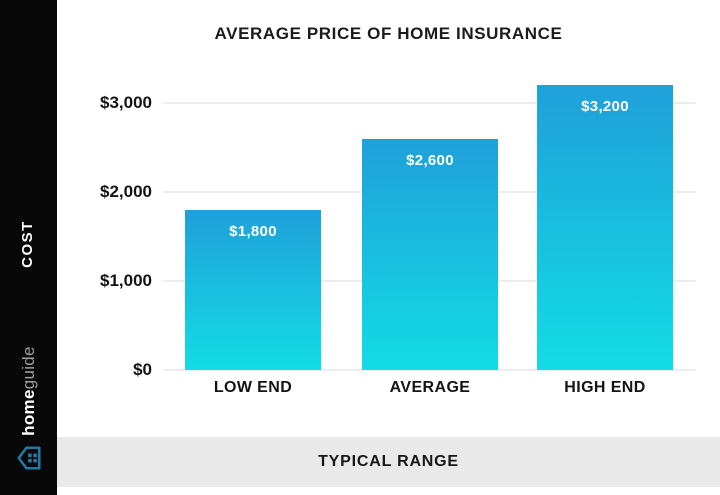 The height and width of the screenshot is (495, 720). I want to click on x-tick-label: AVERAGE, so click(430, 387).